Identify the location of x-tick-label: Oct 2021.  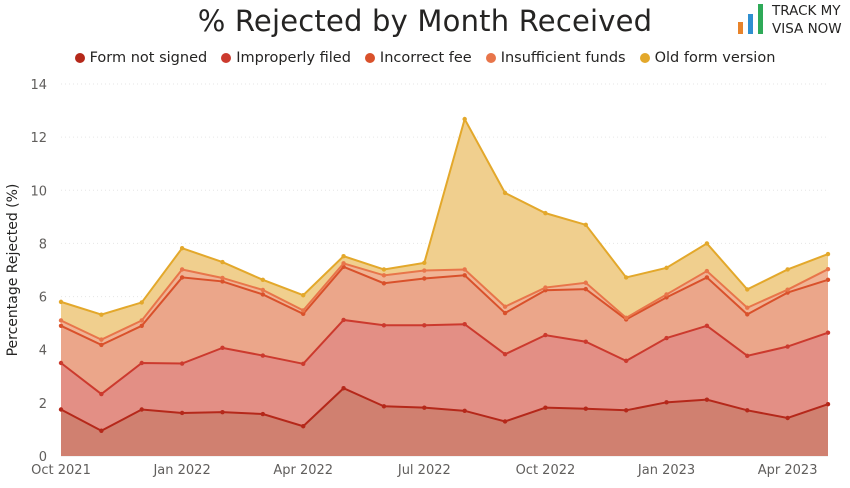
(61, 470).